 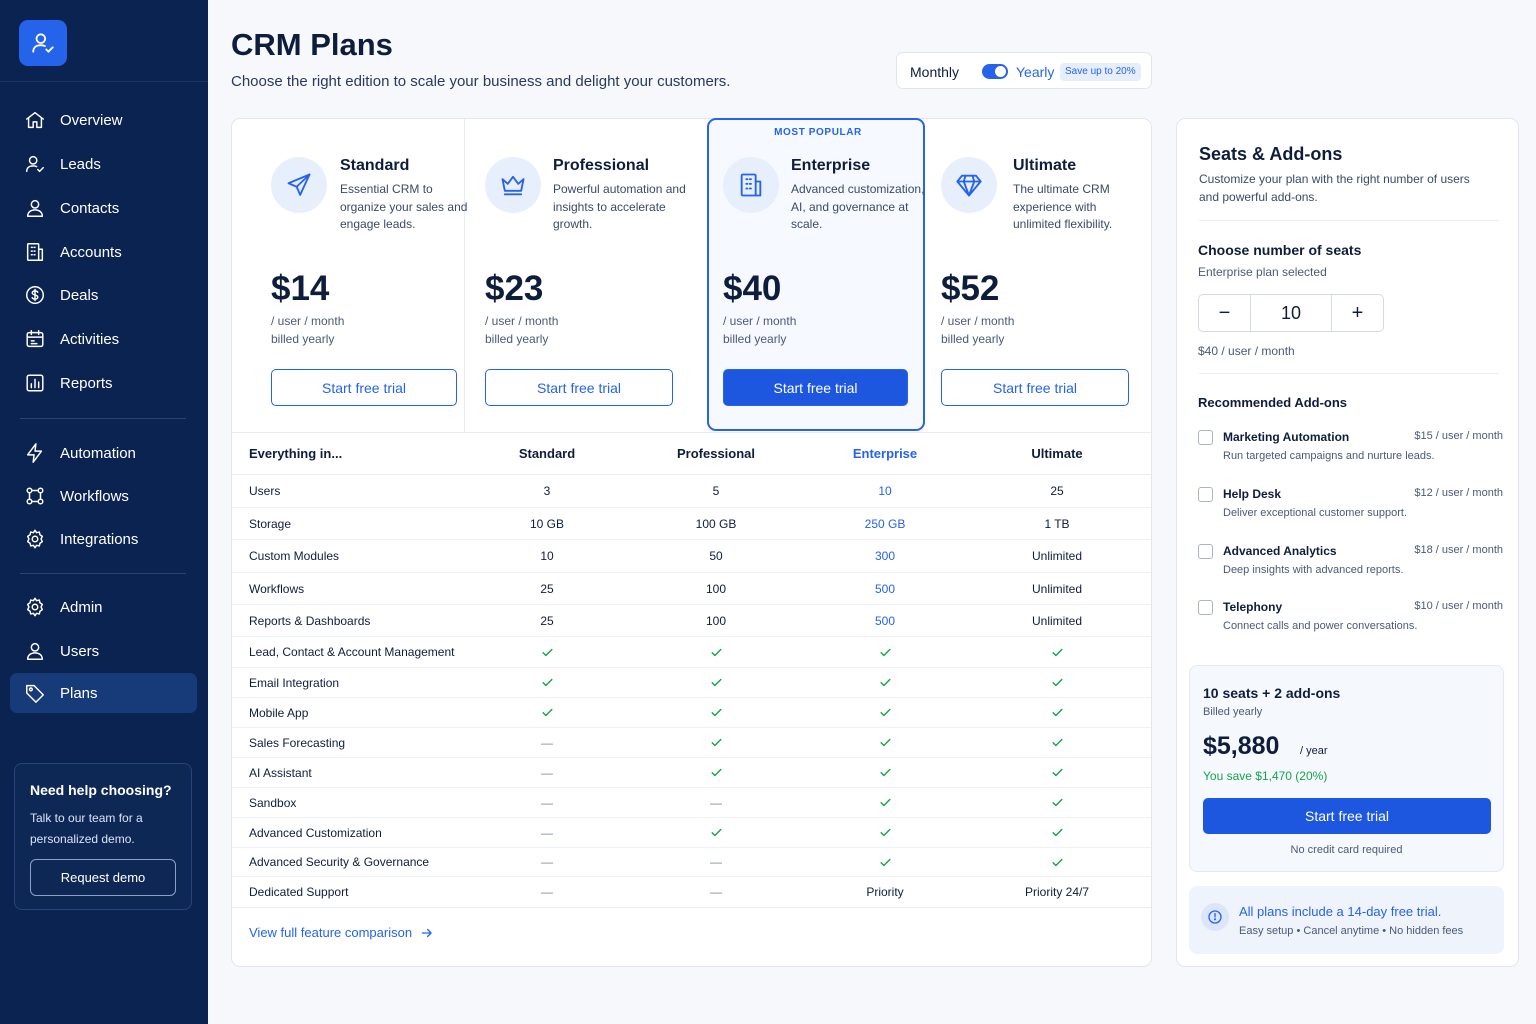 I want to click on start-trial-button-enterprise: Start free trial, so click(x=815, y=387).